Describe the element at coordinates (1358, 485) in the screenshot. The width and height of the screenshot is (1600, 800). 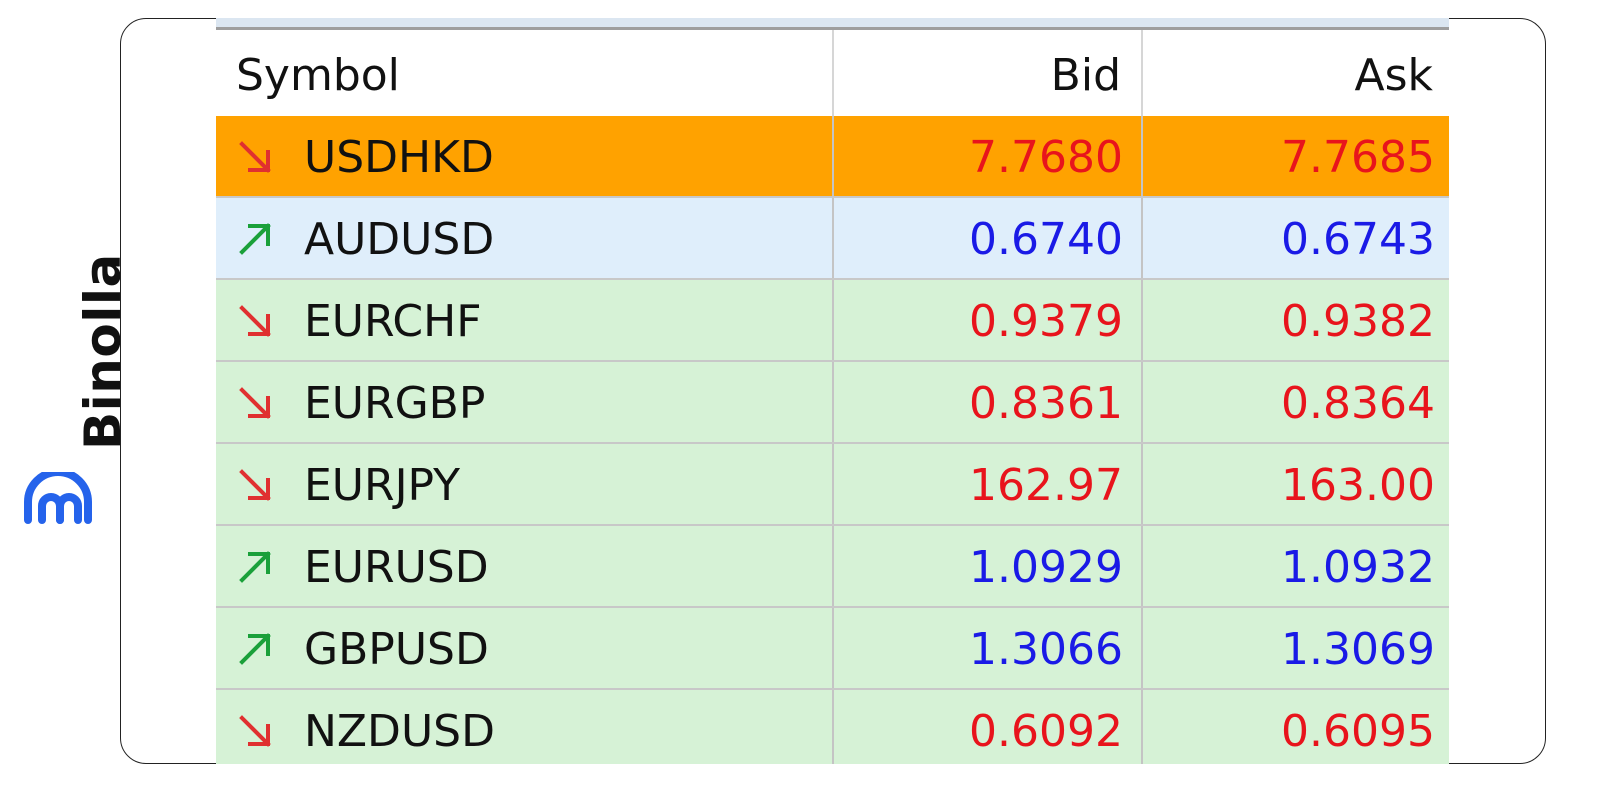
I see `ask-price: 163.00` at that location.